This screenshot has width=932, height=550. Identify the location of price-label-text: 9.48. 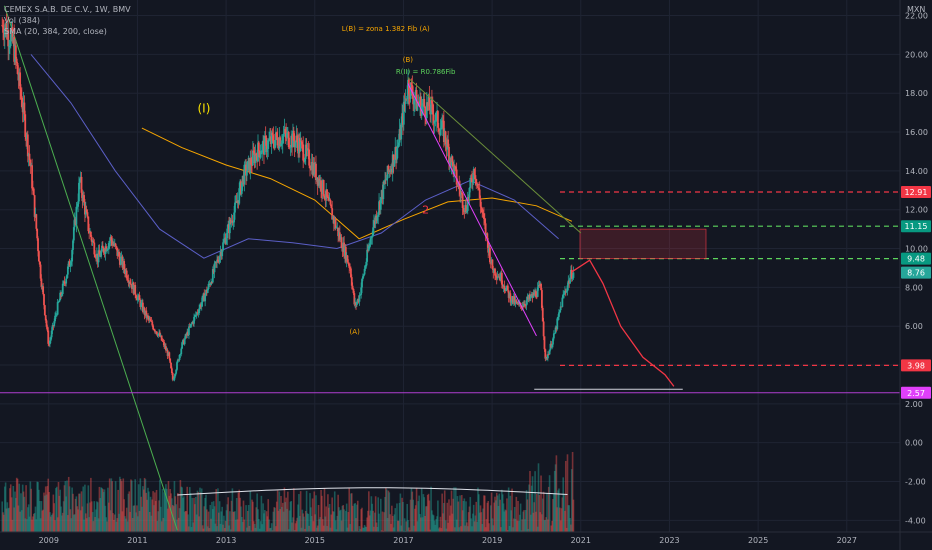
(916, 259).